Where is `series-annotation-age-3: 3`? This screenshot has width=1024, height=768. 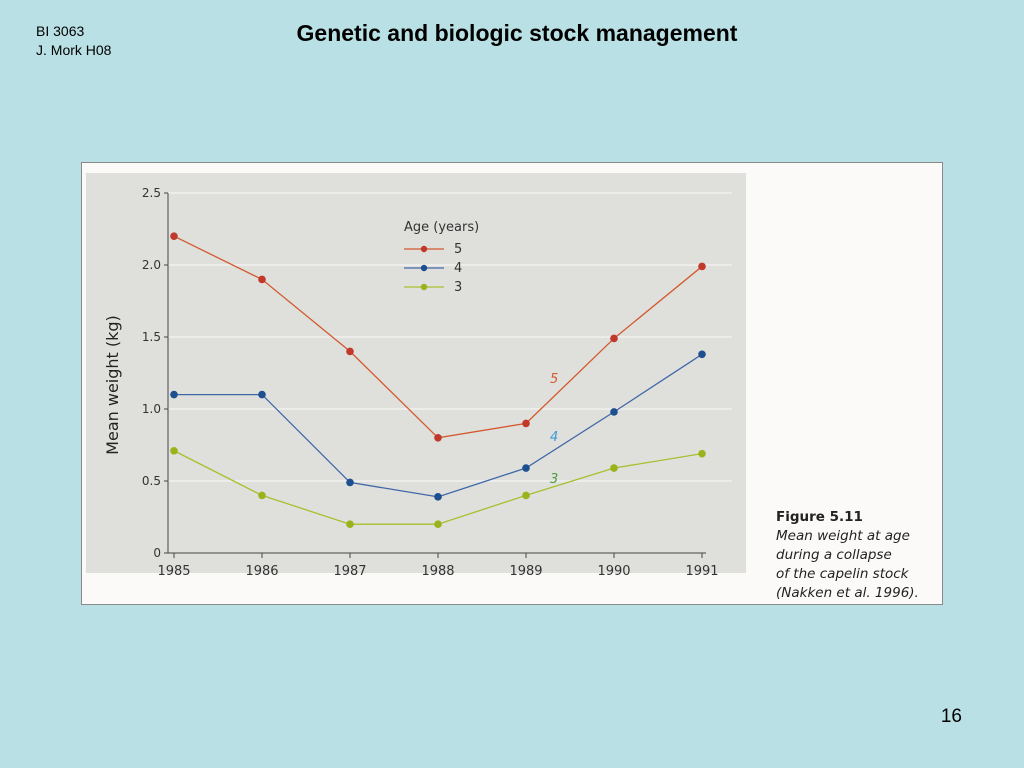
series-annotation-age-3: 3 is located at coordinates (554, 479).